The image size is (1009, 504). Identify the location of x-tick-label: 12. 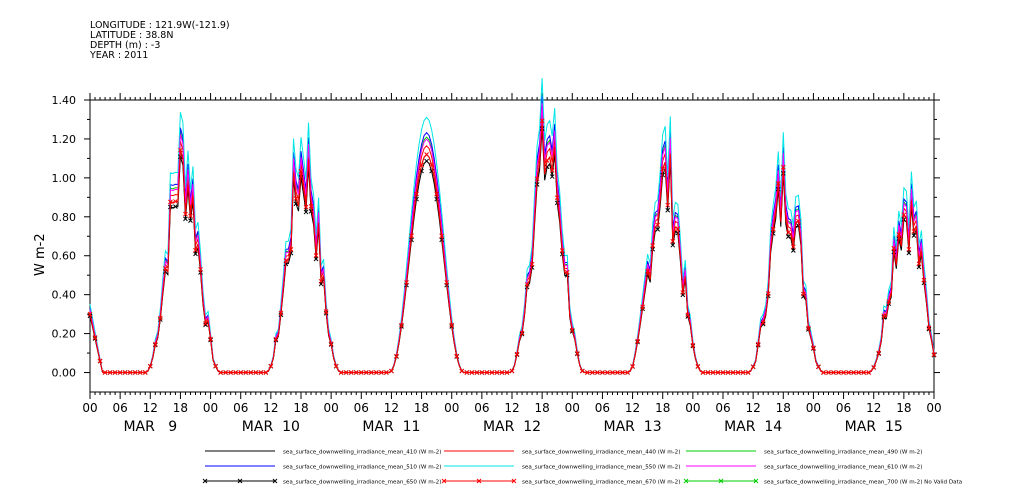
(873, 408).